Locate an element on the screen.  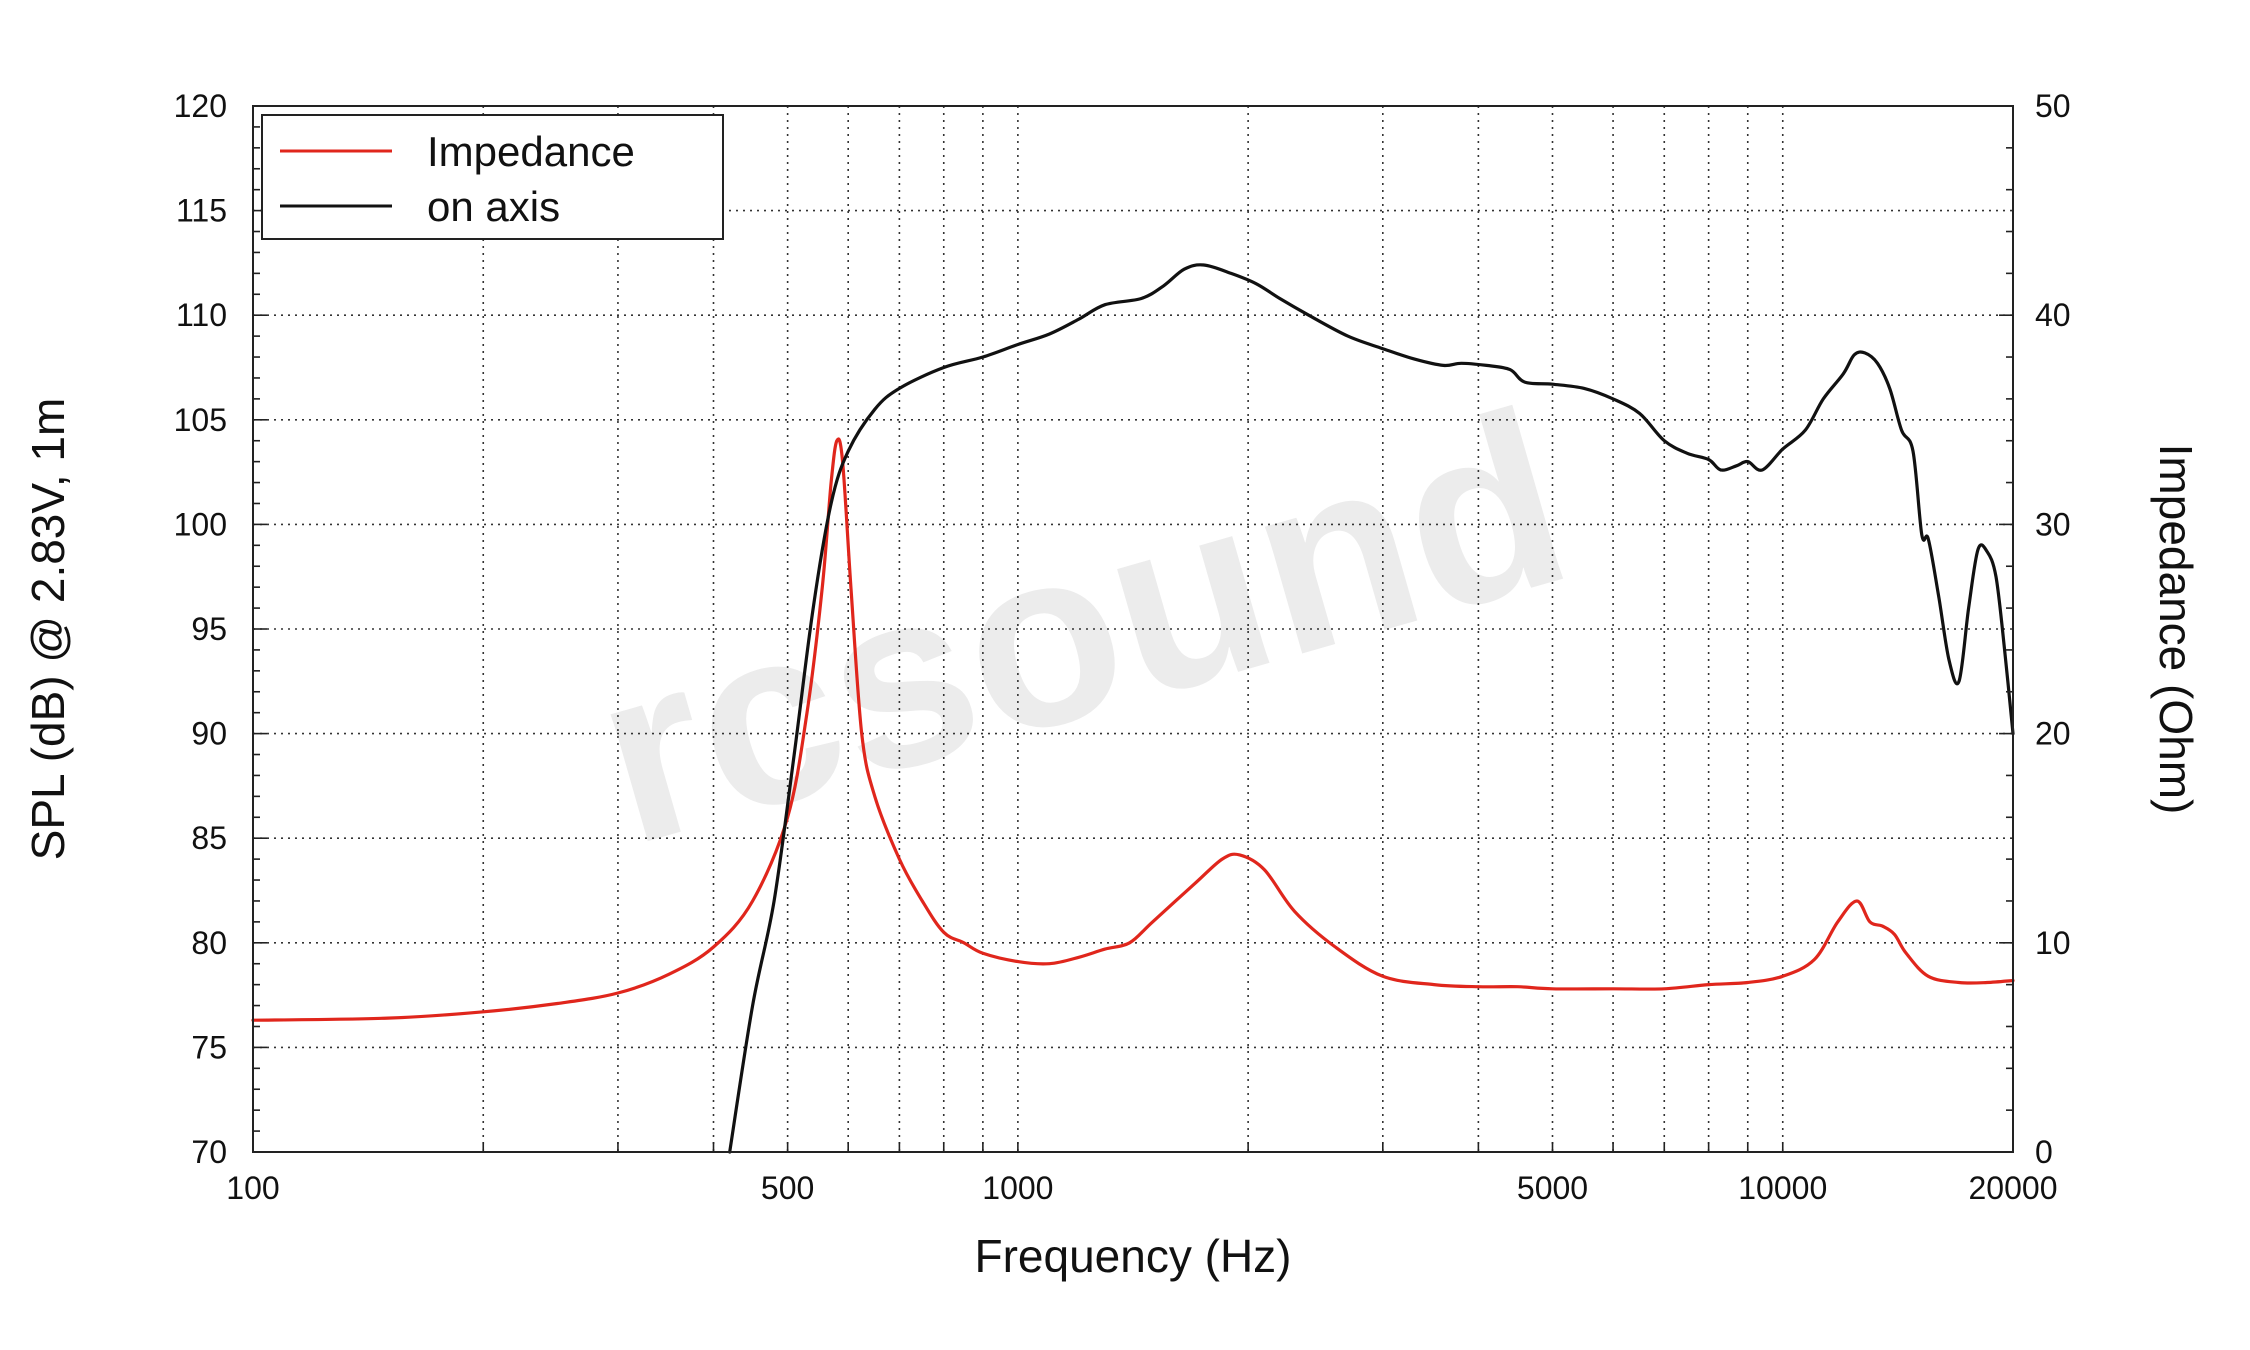
y-tick-label: 105 is located at coordinates (200, 420).